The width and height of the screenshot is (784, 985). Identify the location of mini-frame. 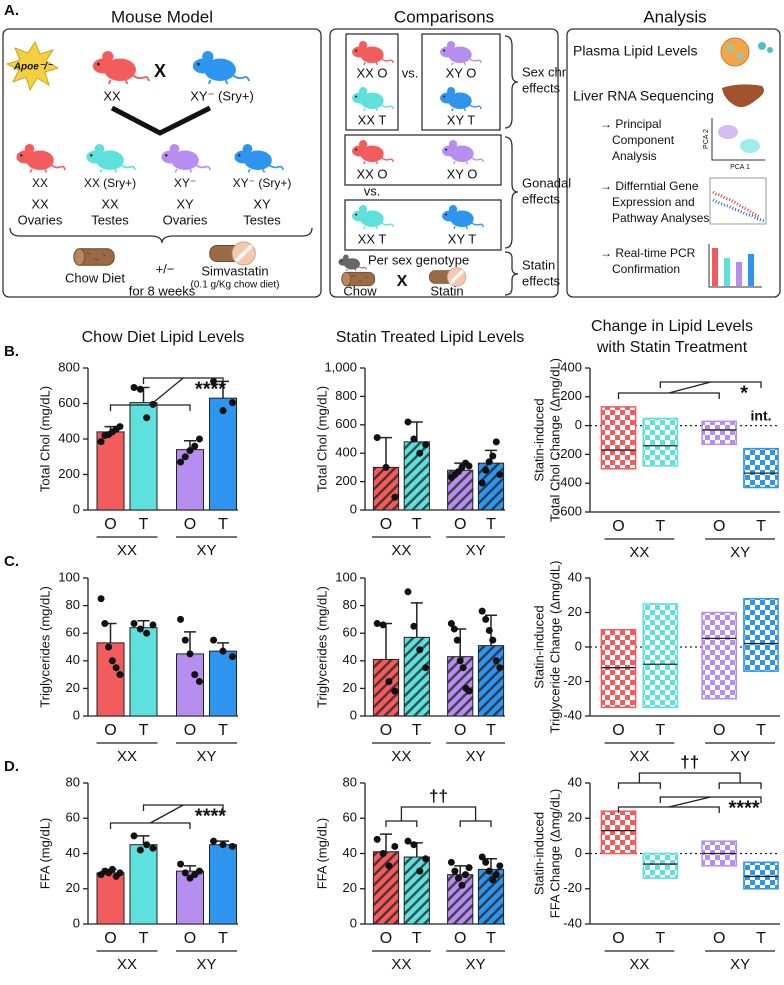
(738, 201).